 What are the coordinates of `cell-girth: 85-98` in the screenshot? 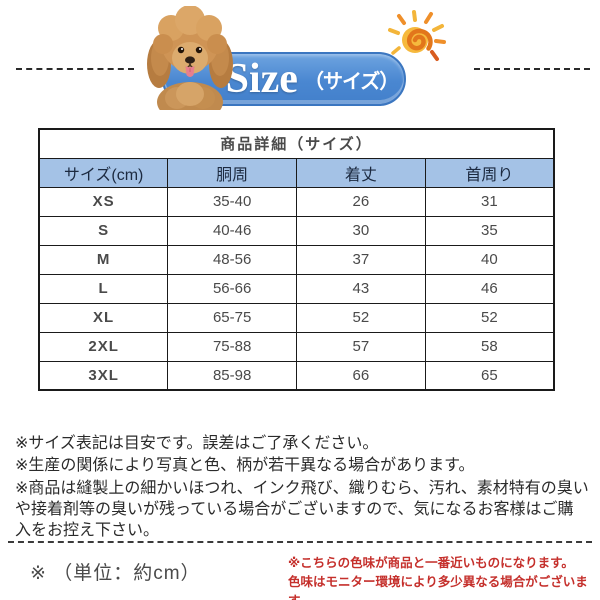 It's located at (232, 375).